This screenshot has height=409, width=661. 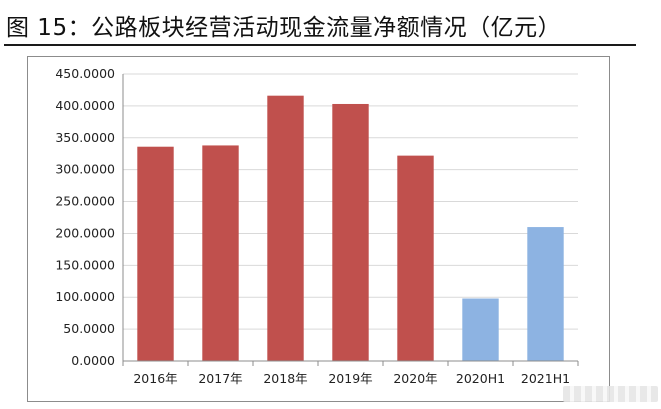 What do you see at coordinates (89, 328) in the screenshot?
I see `y-tick-label: 50.0000` at bounding box center [89, 328].